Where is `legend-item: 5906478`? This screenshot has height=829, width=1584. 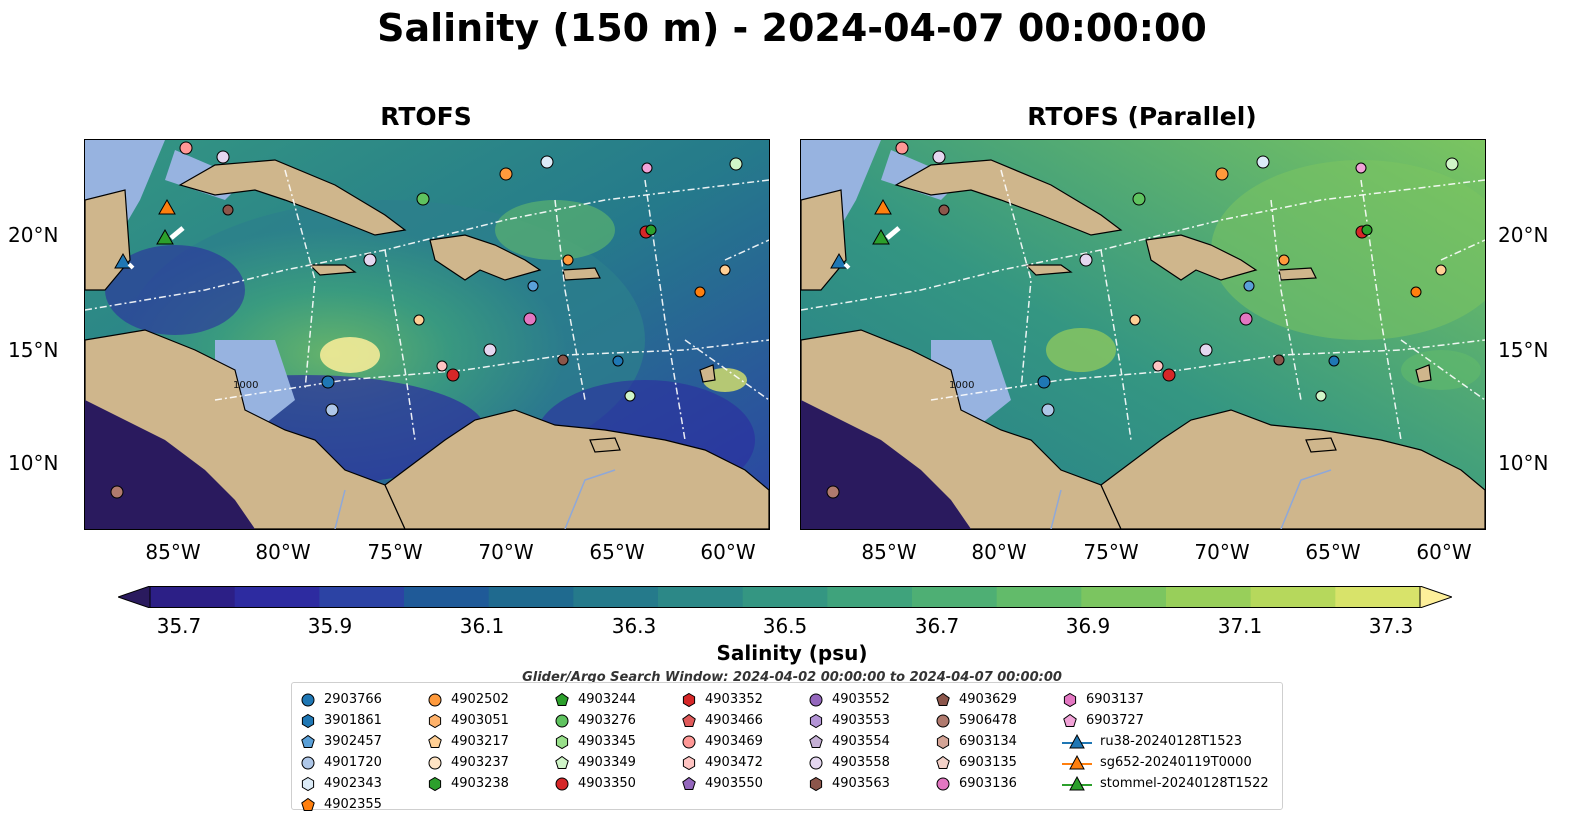
legend-item: 5906478 is located at coordinates (976, 720).